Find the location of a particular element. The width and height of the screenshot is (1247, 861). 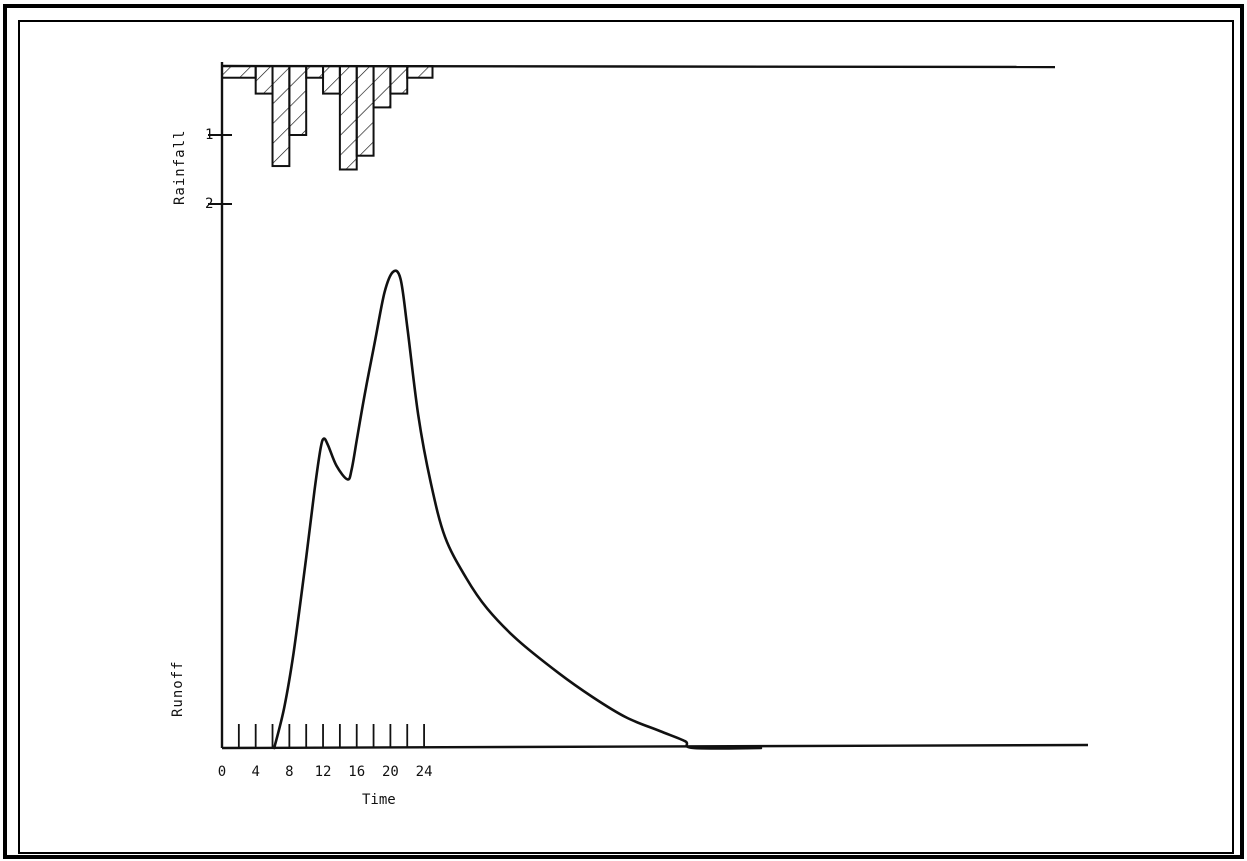

time-axis-ticks: 0 4 8 12 16 20 24 is located at coordinates (325, 752).